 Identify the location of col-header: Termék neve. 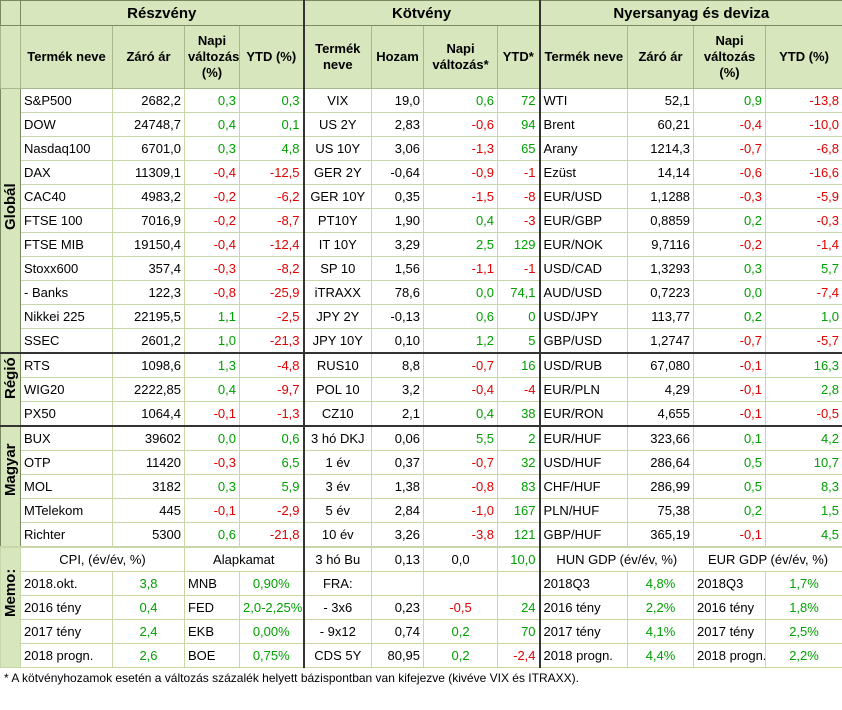
(66, 57).